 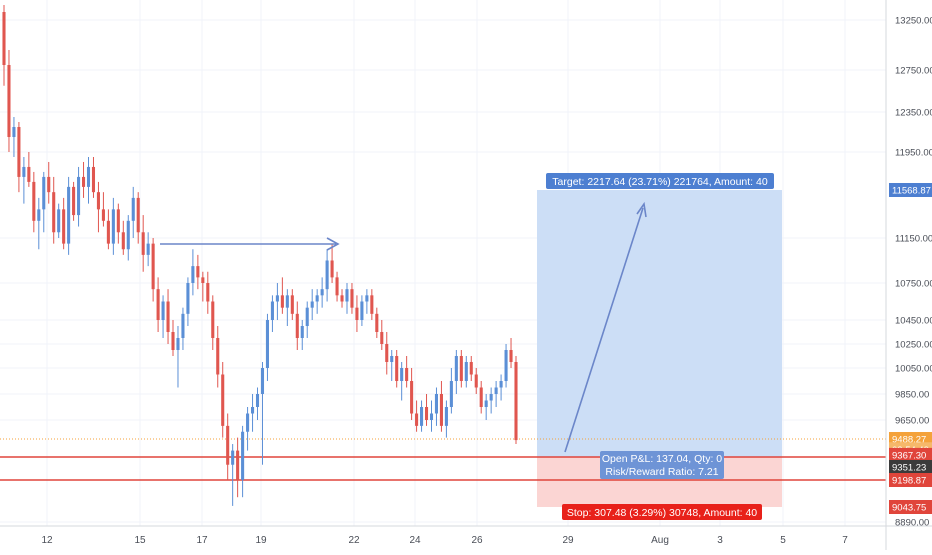 What do you see at coordinates (909, 440) in the screenshot?
I see `price-tag-label: 9488.27` at bounding box center [909, 440].